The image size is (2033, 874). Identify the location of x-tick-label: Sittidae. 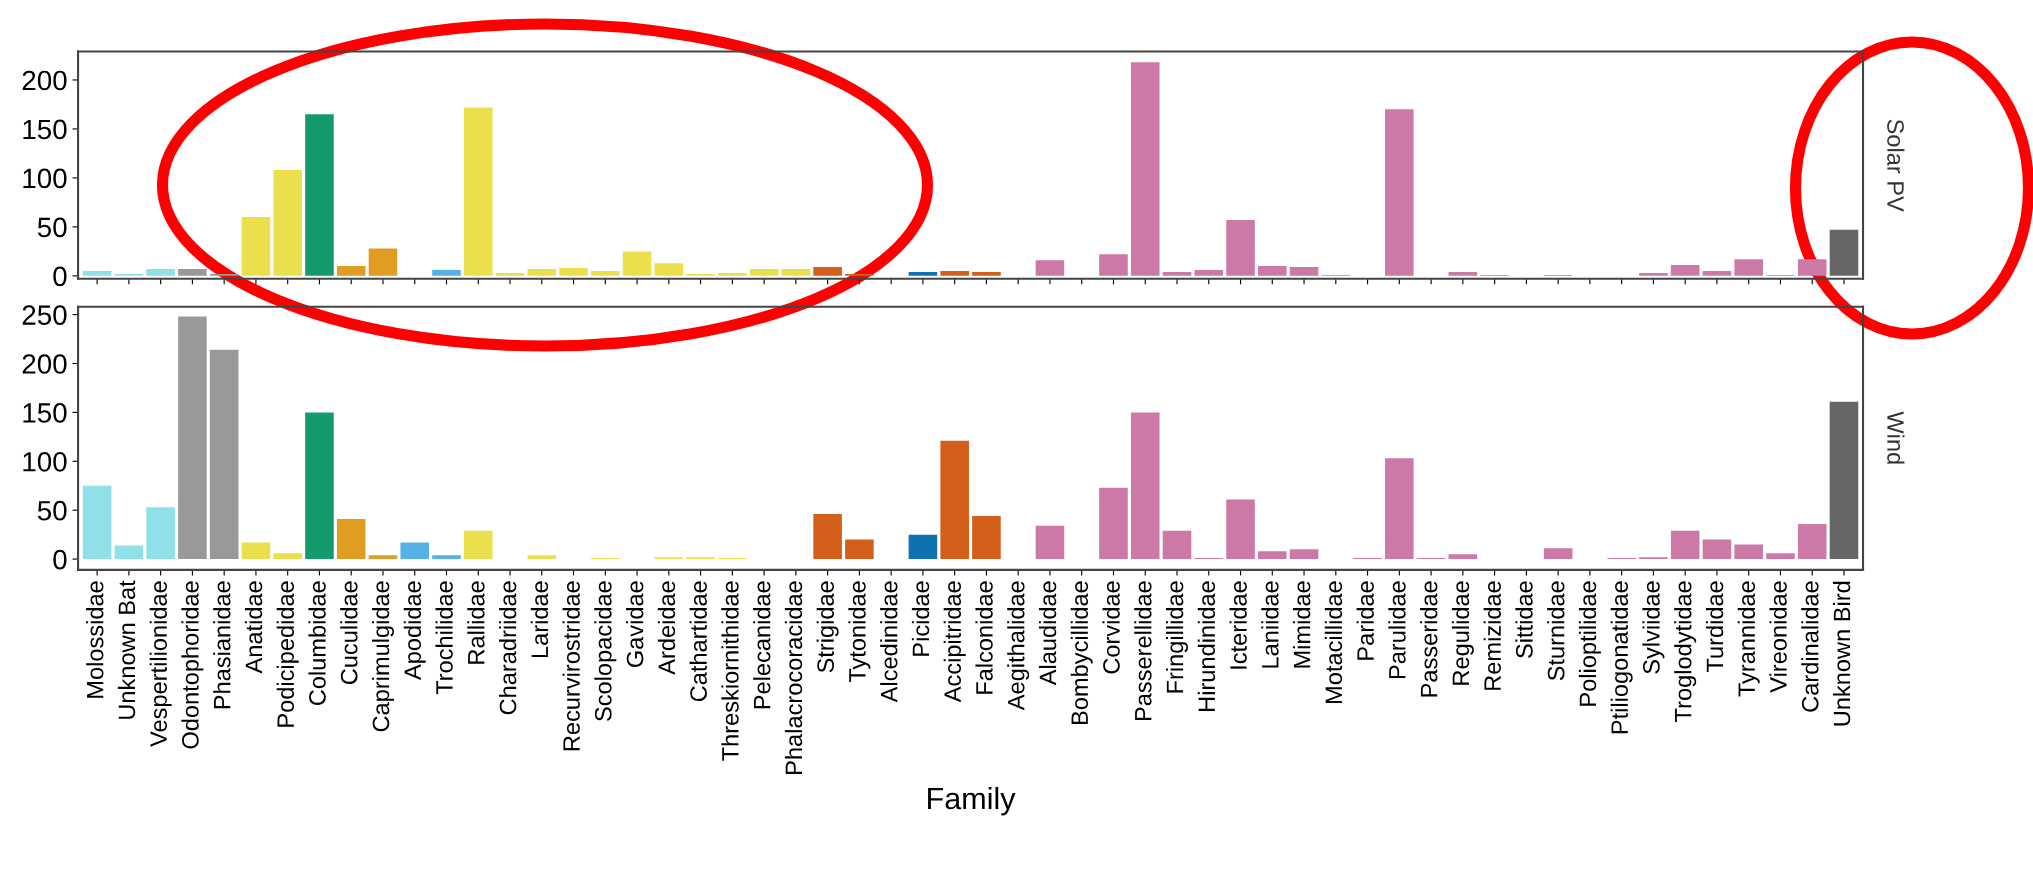
(1524, 619).